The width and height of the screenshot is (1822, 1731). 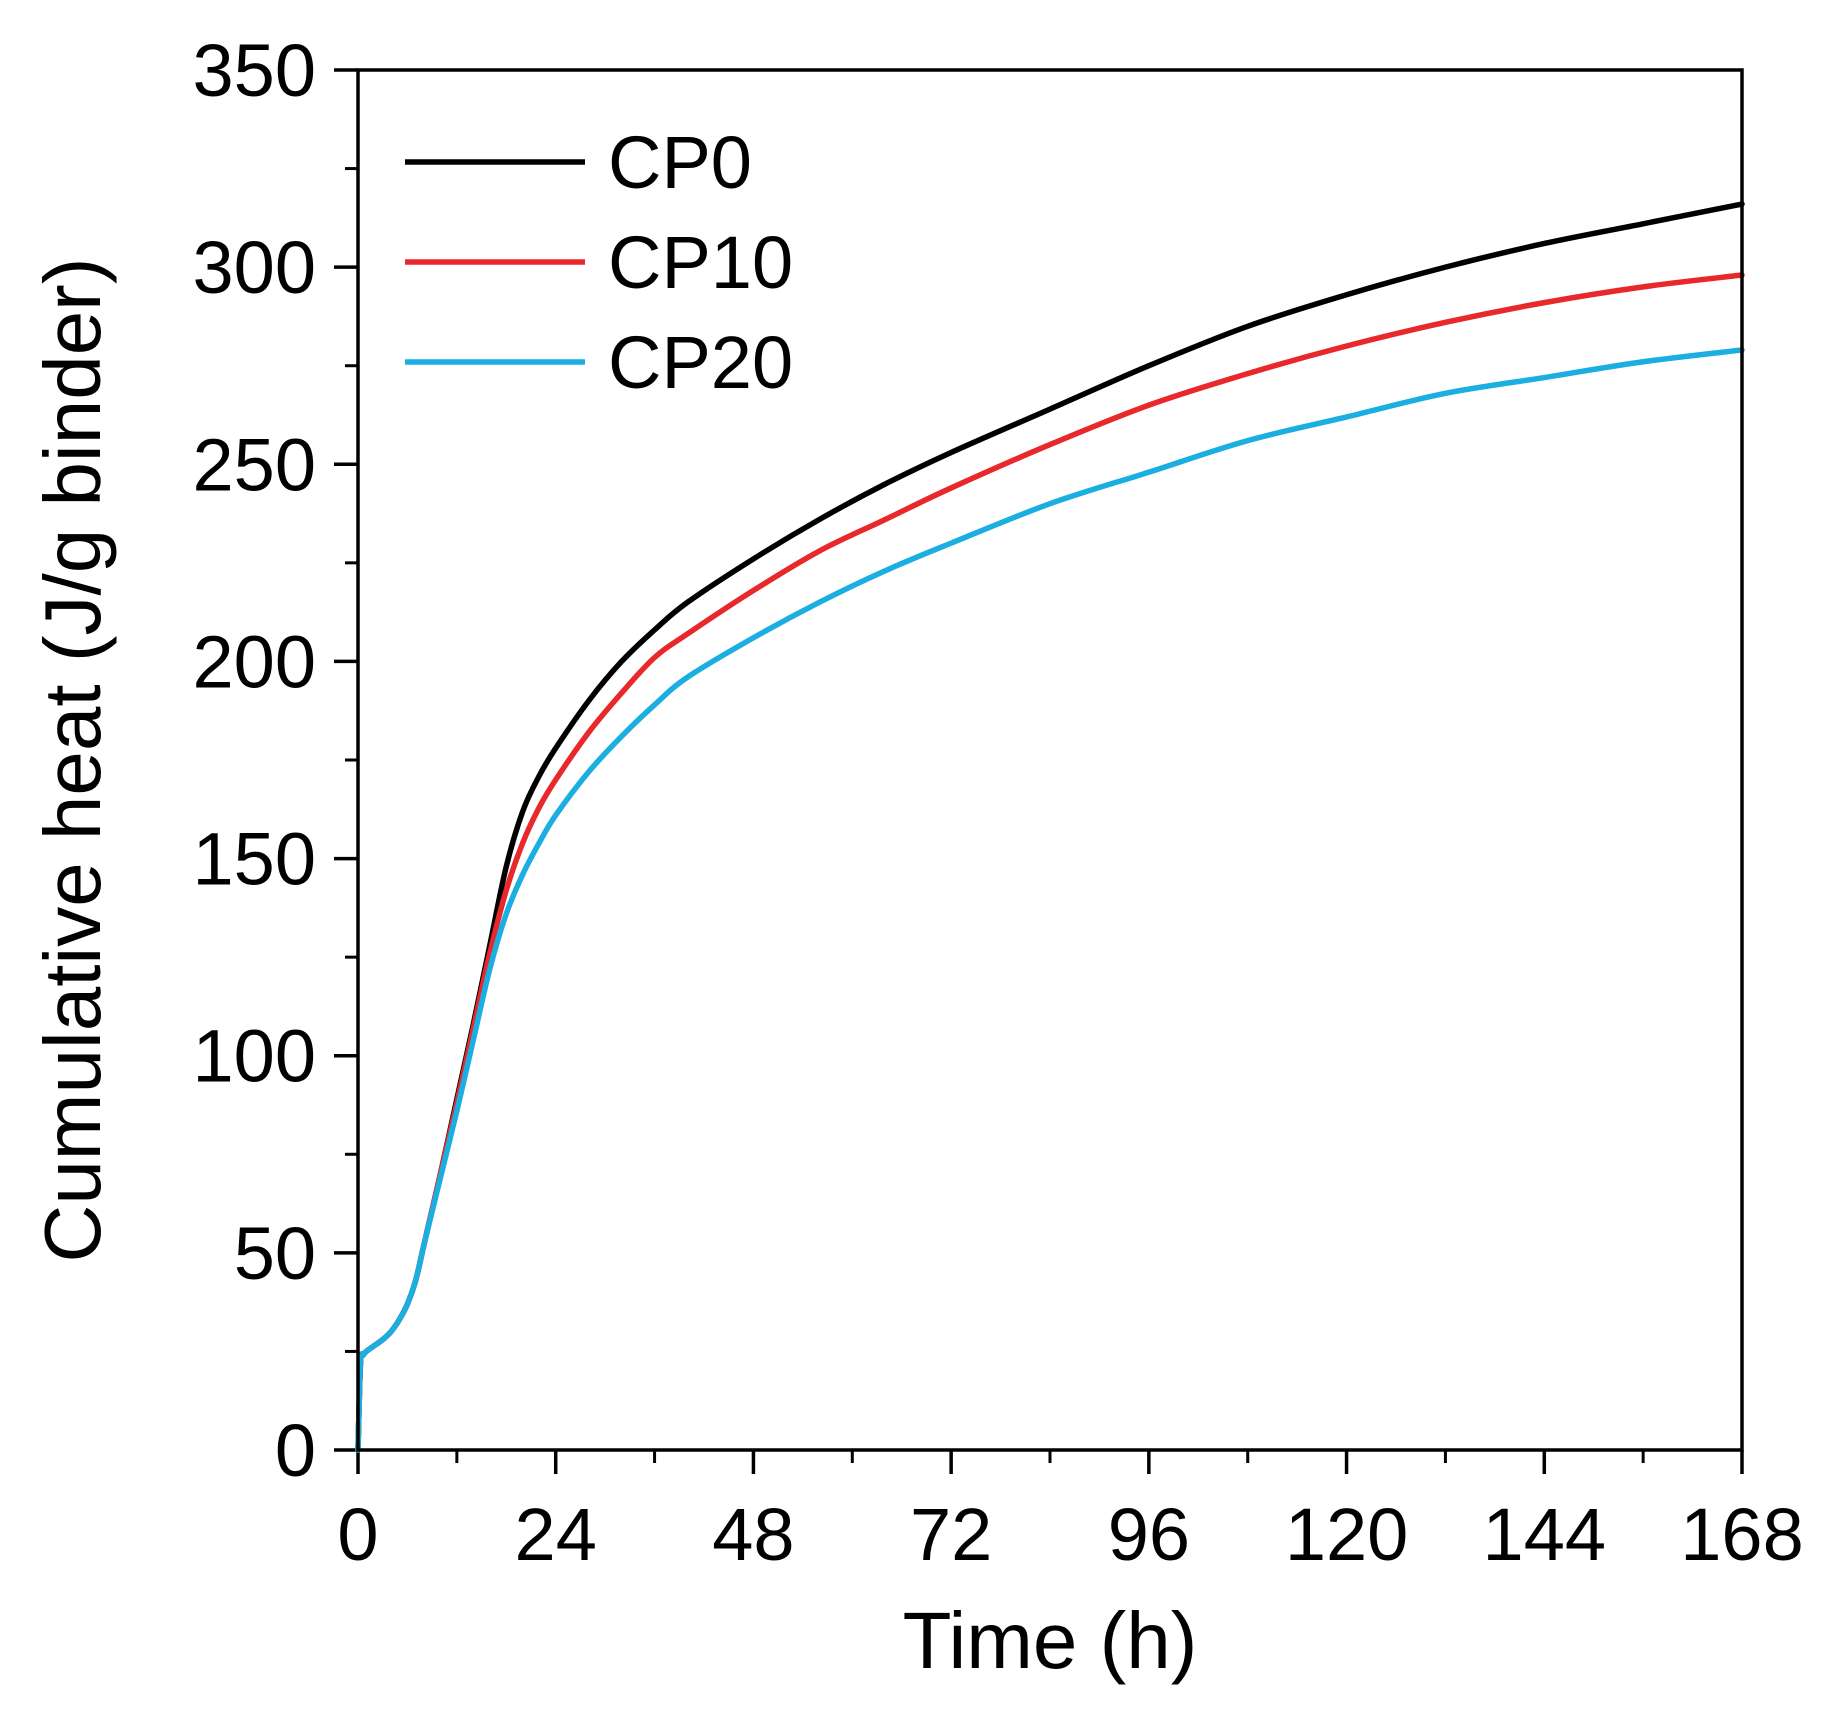 I want to click on y-tick-label: 100, so click(x=254, y=1056).